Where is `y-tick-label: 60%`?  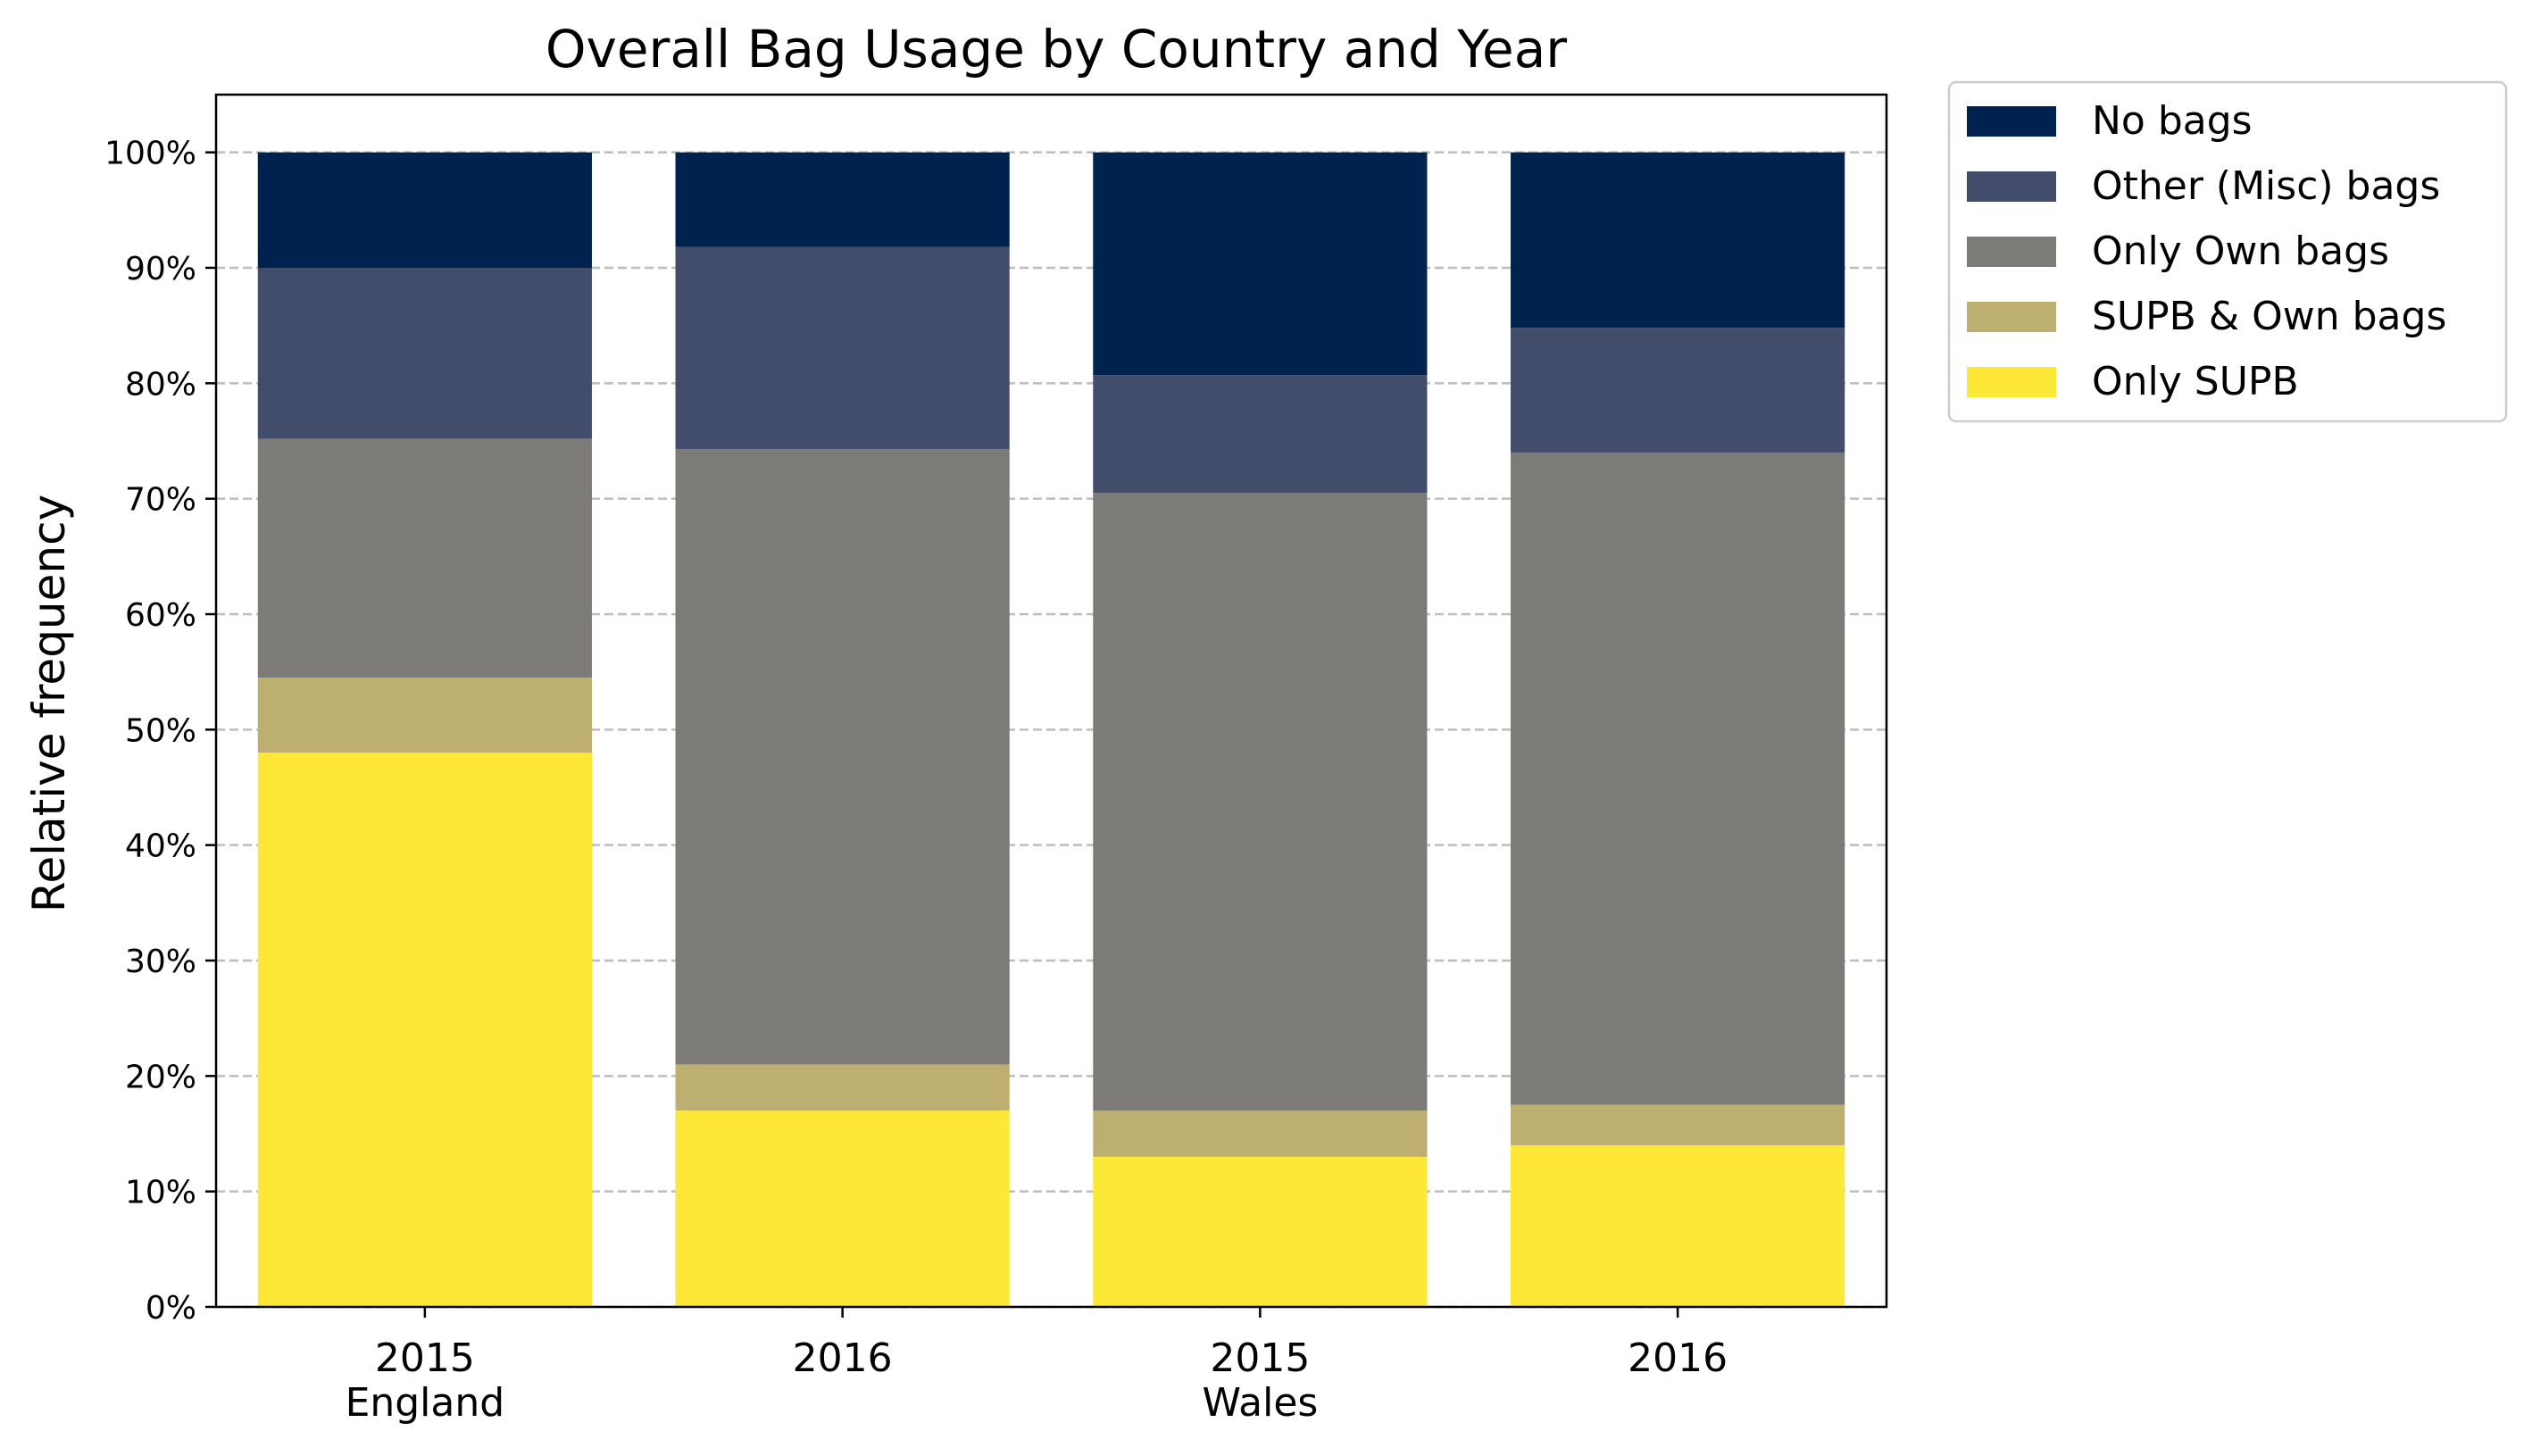
y-tick-label: 60% is located at coordinates (160, 615).